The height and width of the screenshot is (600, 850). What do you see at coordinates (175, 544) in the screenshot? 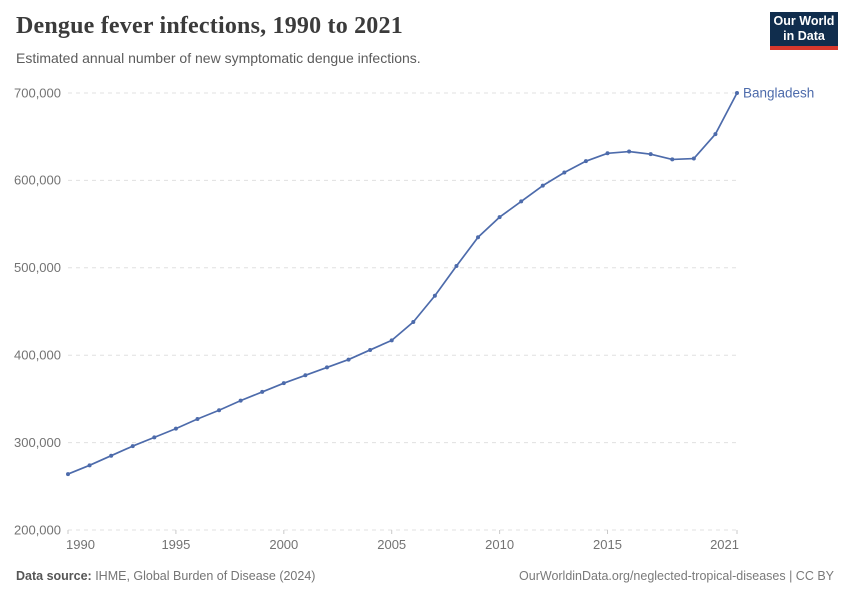
I see `x-axis-tick-label: 1995` at bounding box center [175, 544].